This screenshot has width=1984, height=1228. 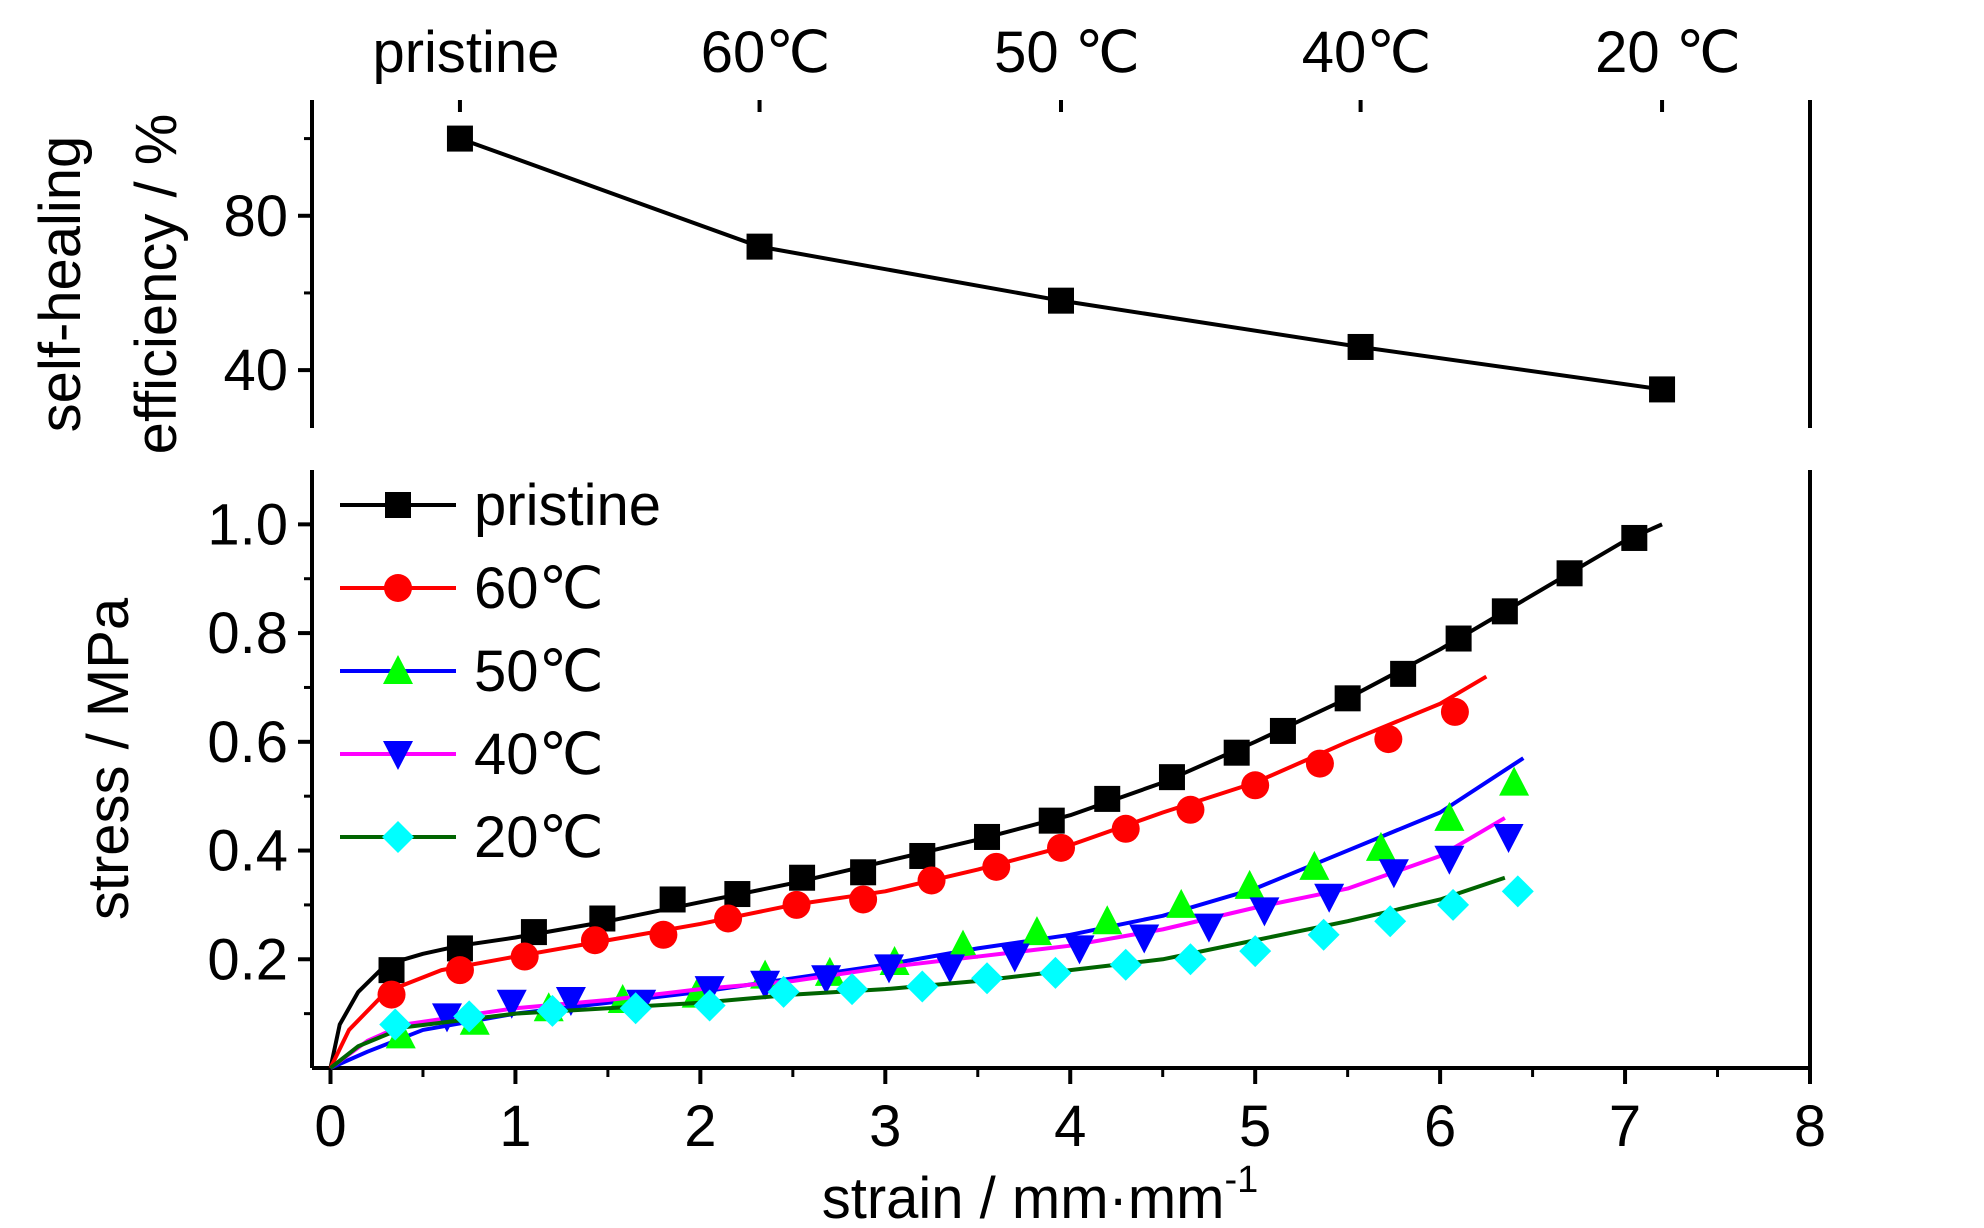 What do you see at coordinates (108, 758) in the screenshot?
I see `y-axis-title: stress / MPa` at bounding box center [108, 758].